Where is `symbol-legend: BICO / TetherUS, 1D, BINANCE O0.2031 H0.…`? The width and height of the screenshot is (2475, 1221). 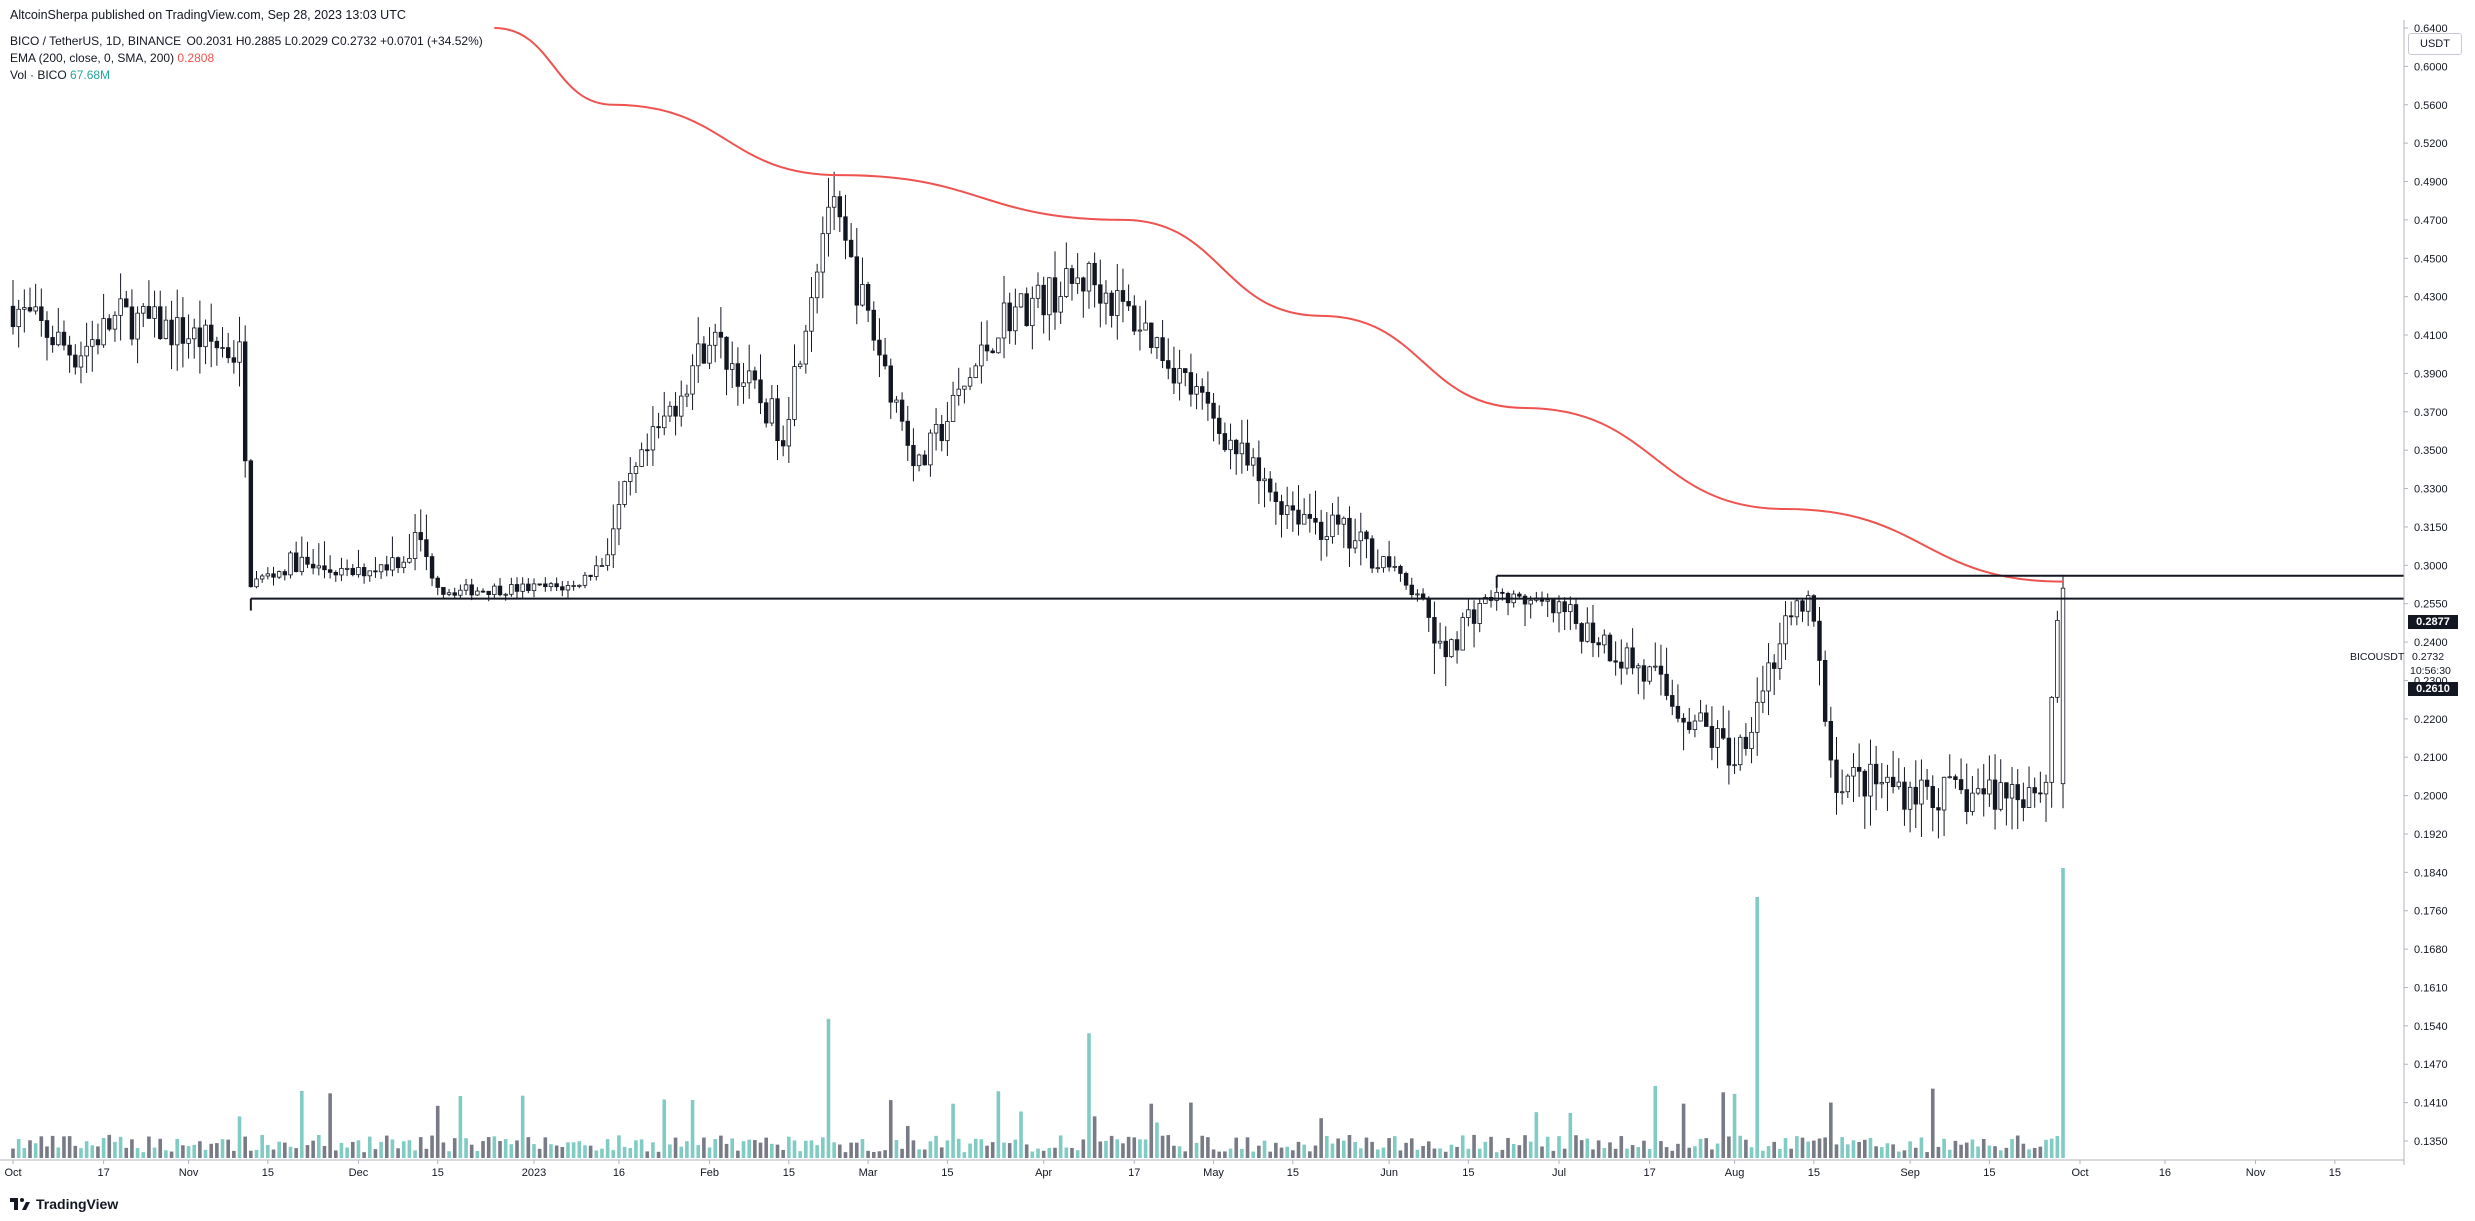
symbol-legend: BICO / TetherUS, 1D, BINANCE O0.2031 H0.… is located at coordinates (246, 41).